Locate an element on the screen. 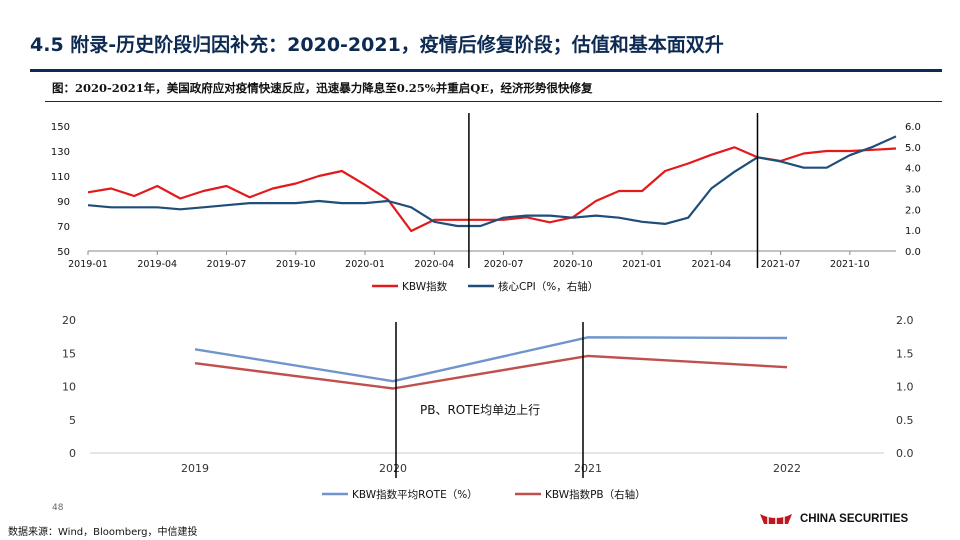 The width and height of the screenshot is (960, 540). series-line-rote is located at coordinates (491, 359).